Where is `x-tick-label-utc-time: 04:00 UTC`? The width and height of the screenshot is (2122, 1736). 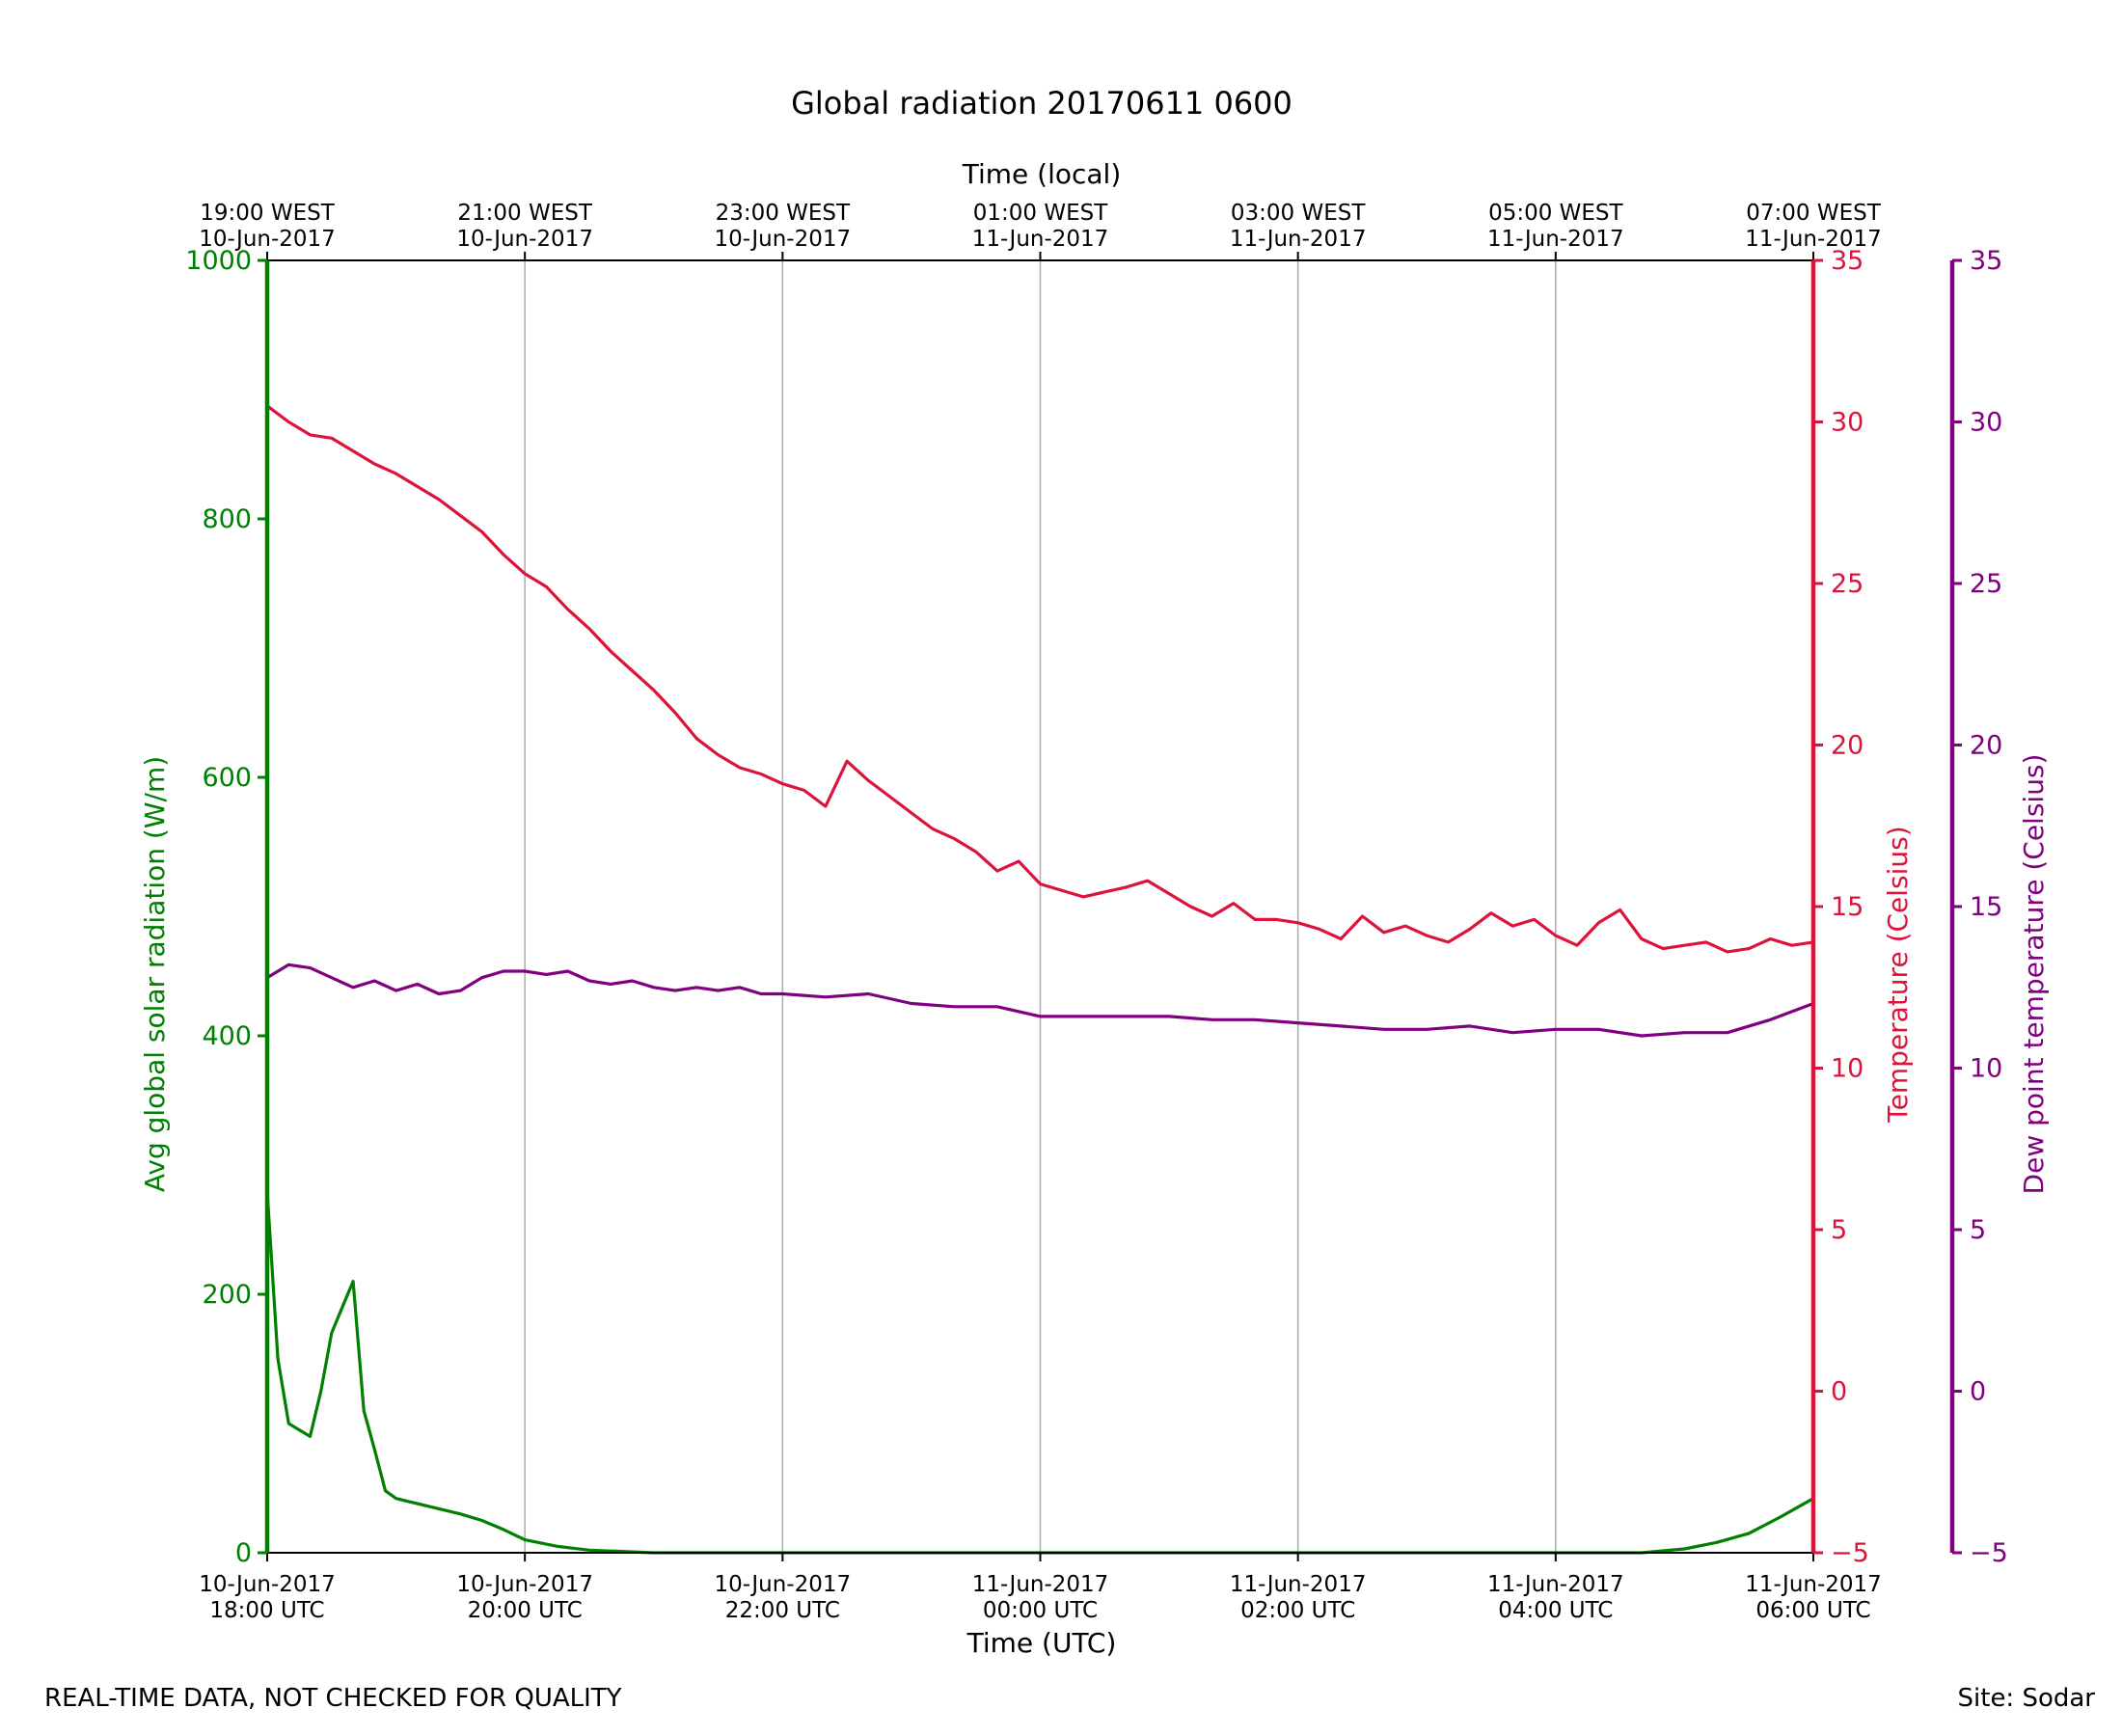 x-tick-label-utc-time: 04:00 UTC is located at coordinates (1556, 1610).